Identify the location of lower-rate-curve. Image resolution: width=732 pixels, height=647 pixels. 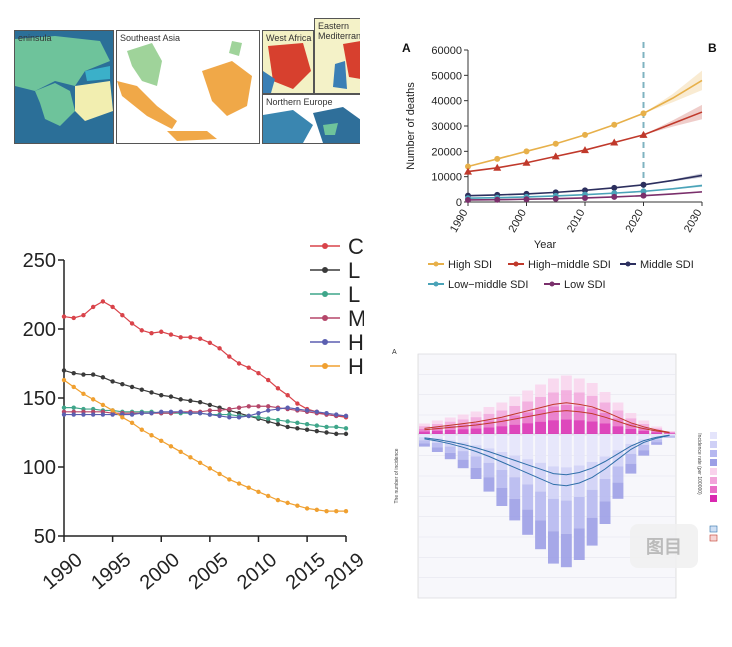
(547, 455).